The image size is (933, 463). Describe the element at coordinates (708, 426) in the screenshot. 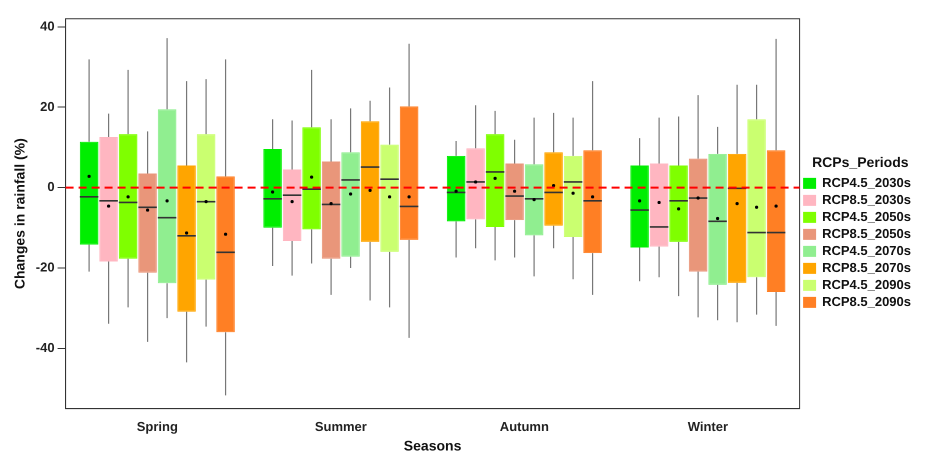

I see `x-tick-label: Winter` at that location.